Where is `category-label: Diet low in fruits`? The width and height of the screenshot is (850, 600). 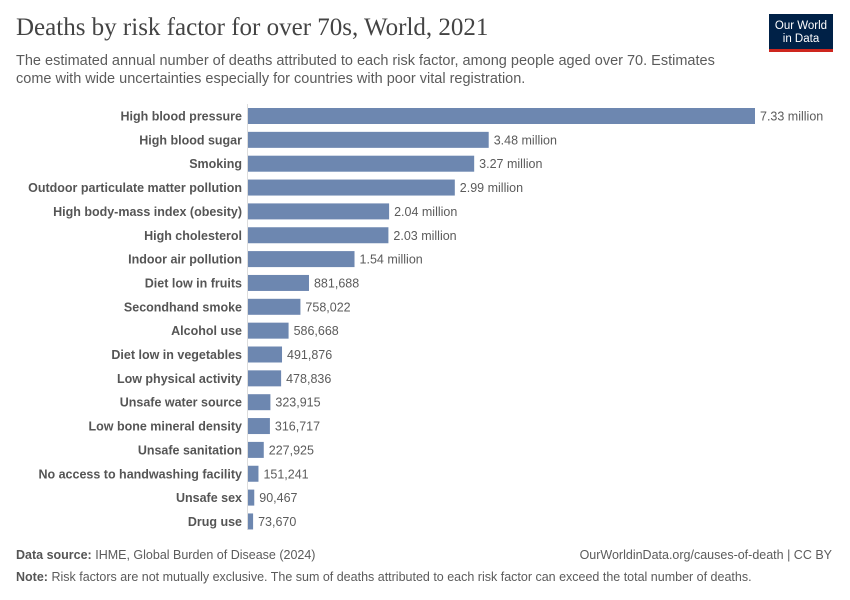
category-label: Diet low in fruits is located at coordinates (193, 283).